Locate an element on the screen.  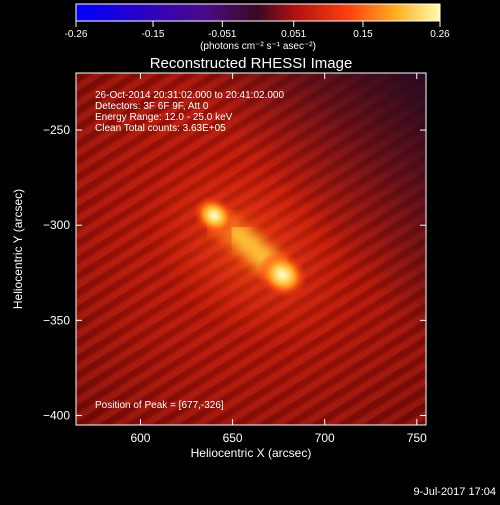
x-axis-tick-label: 650 is located at coordinates (233, 438).